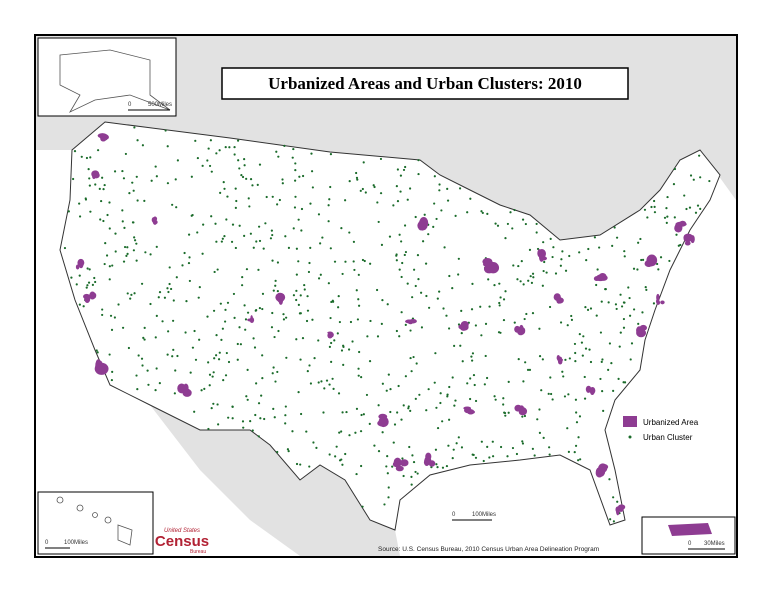 The image size is (768, 594). I want to click on logo-bottom: Bureau, so click(198, 552).